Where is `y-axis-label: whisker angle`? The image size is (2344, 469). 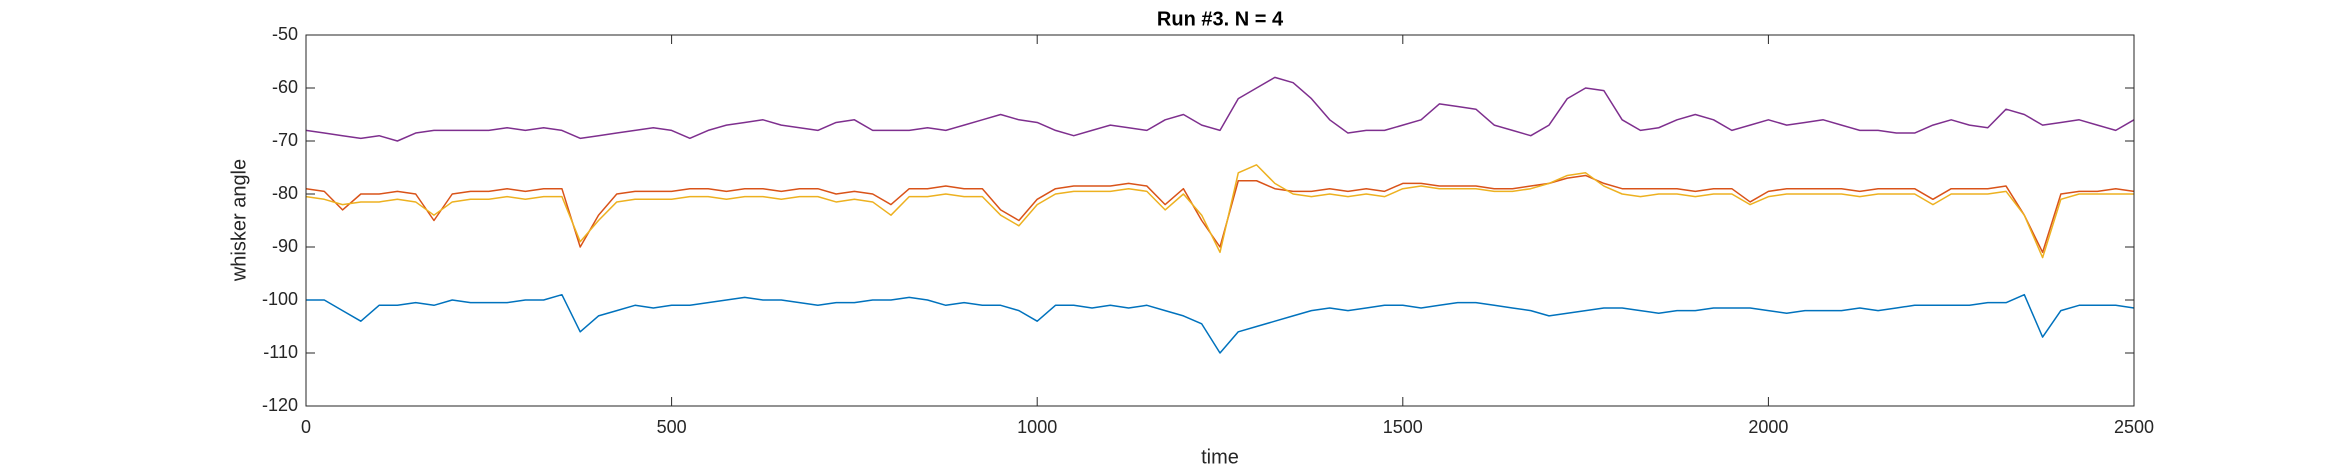 y-axis-label: whisker angle is located at coordinates (239, 220).